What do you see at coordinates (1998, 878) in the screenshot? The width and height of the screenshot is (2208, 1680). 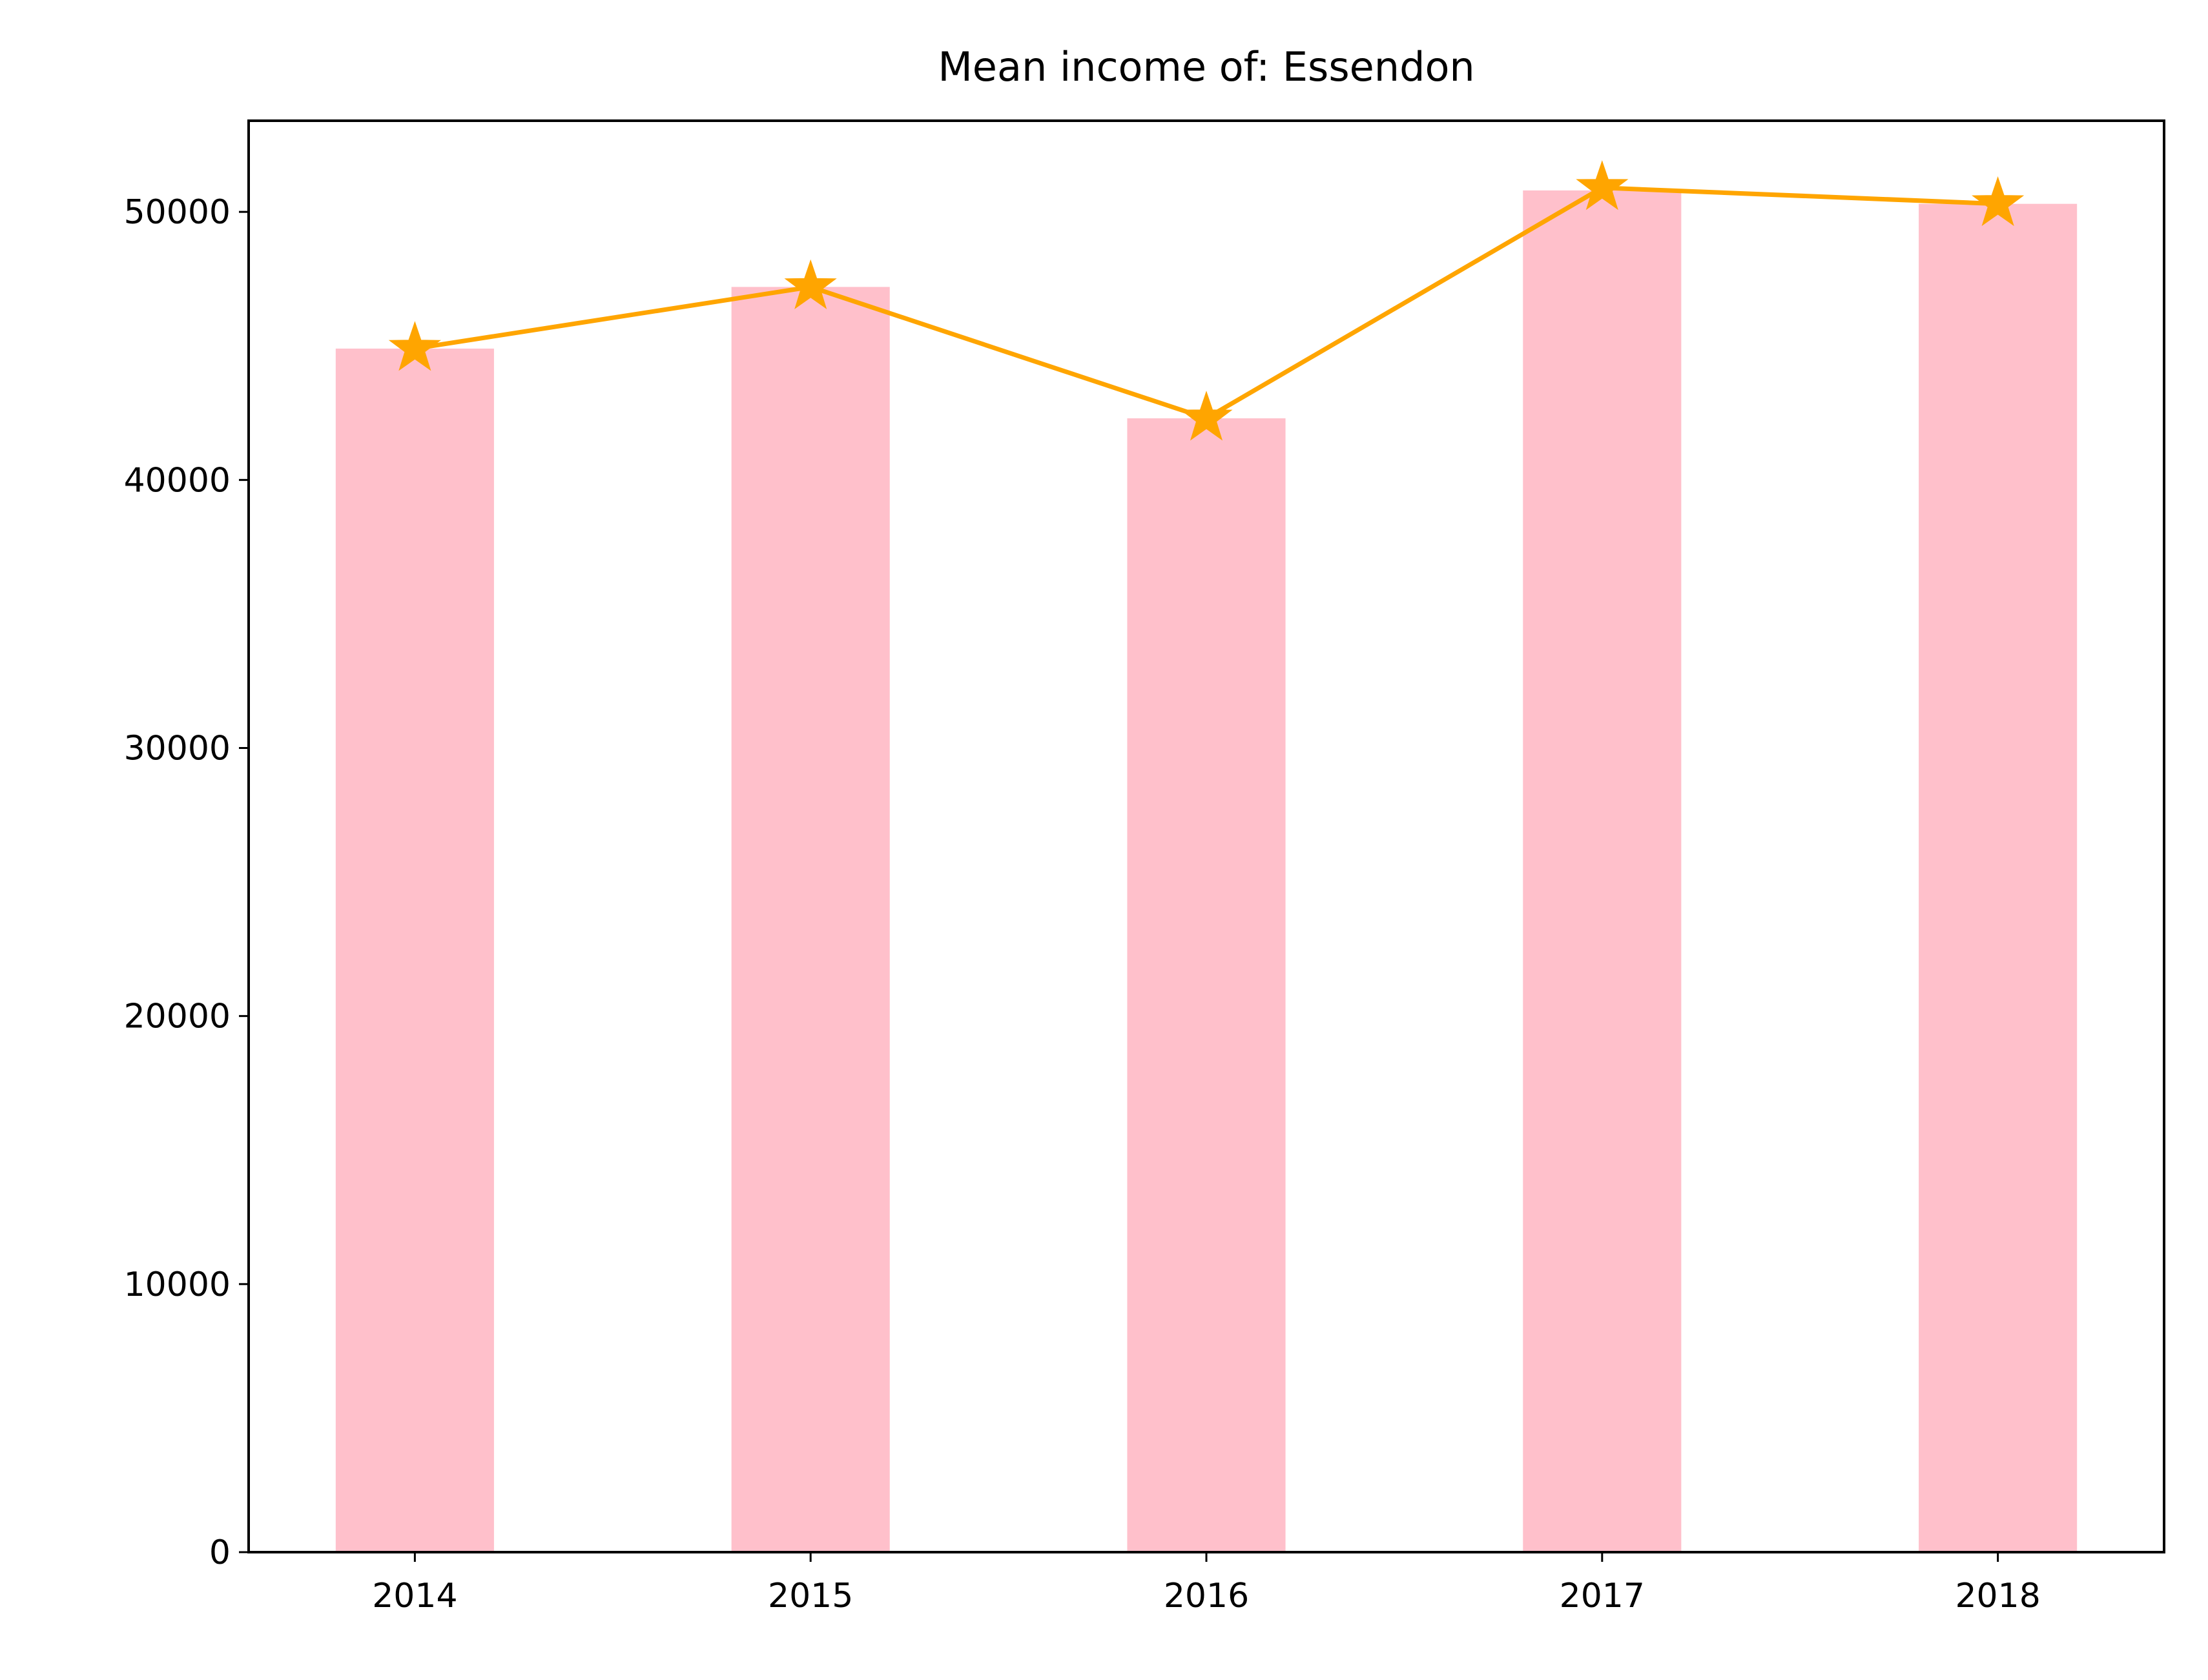 I see `bar-2018` at bounding box center [1998, 878].